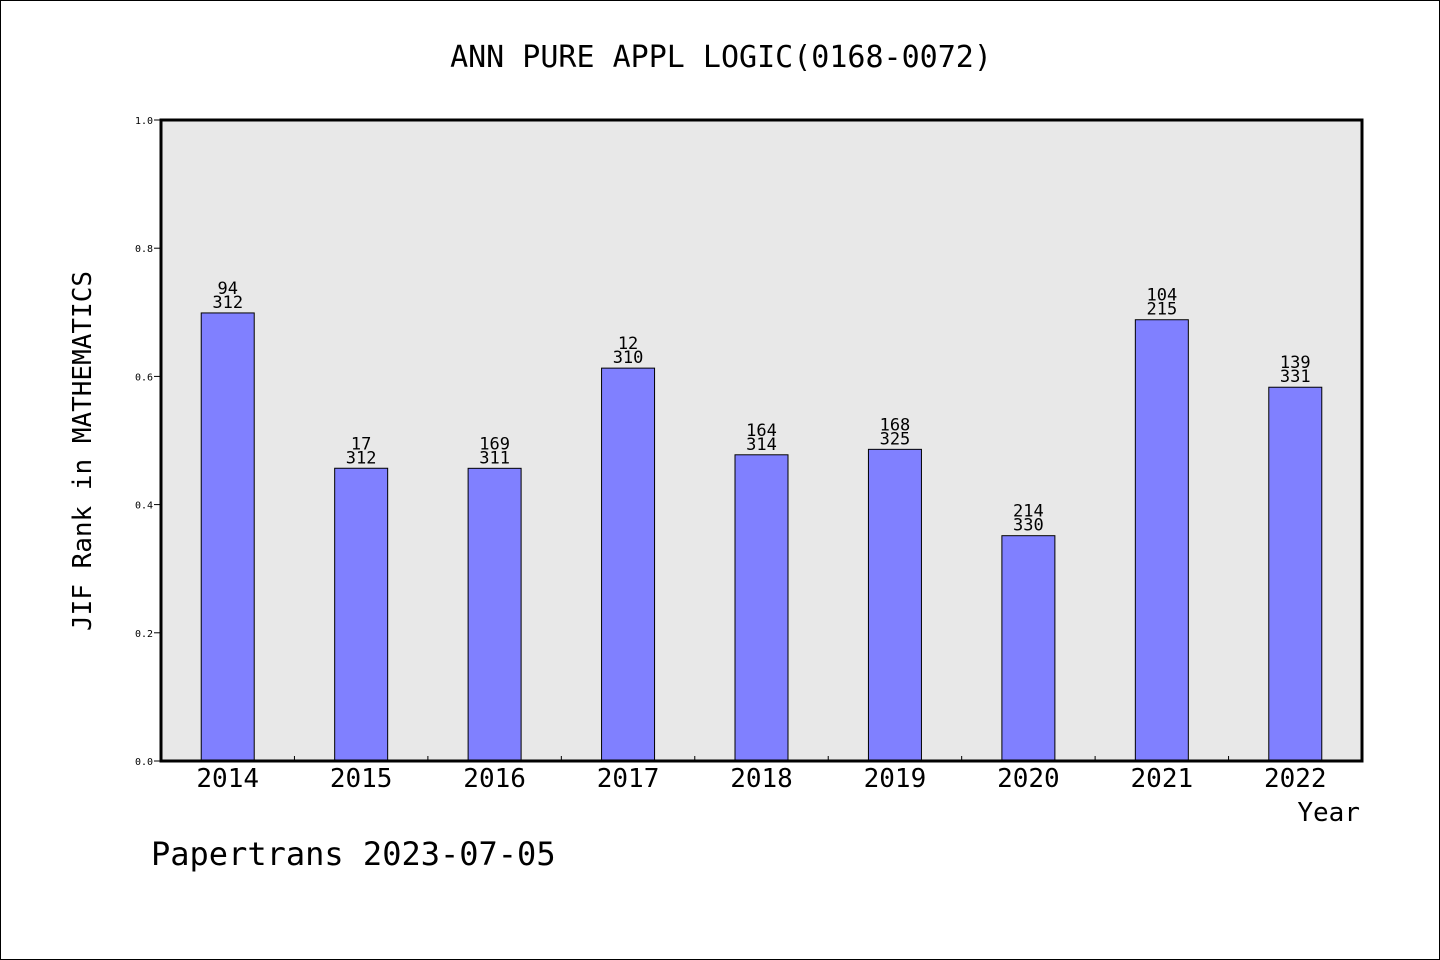 The width and height of the screenshot is (1440, 960). Describe the element at coordinates (353, 854) in the screenshot. I see `footer-credit: Papertrans 2023-07-05` at that location.